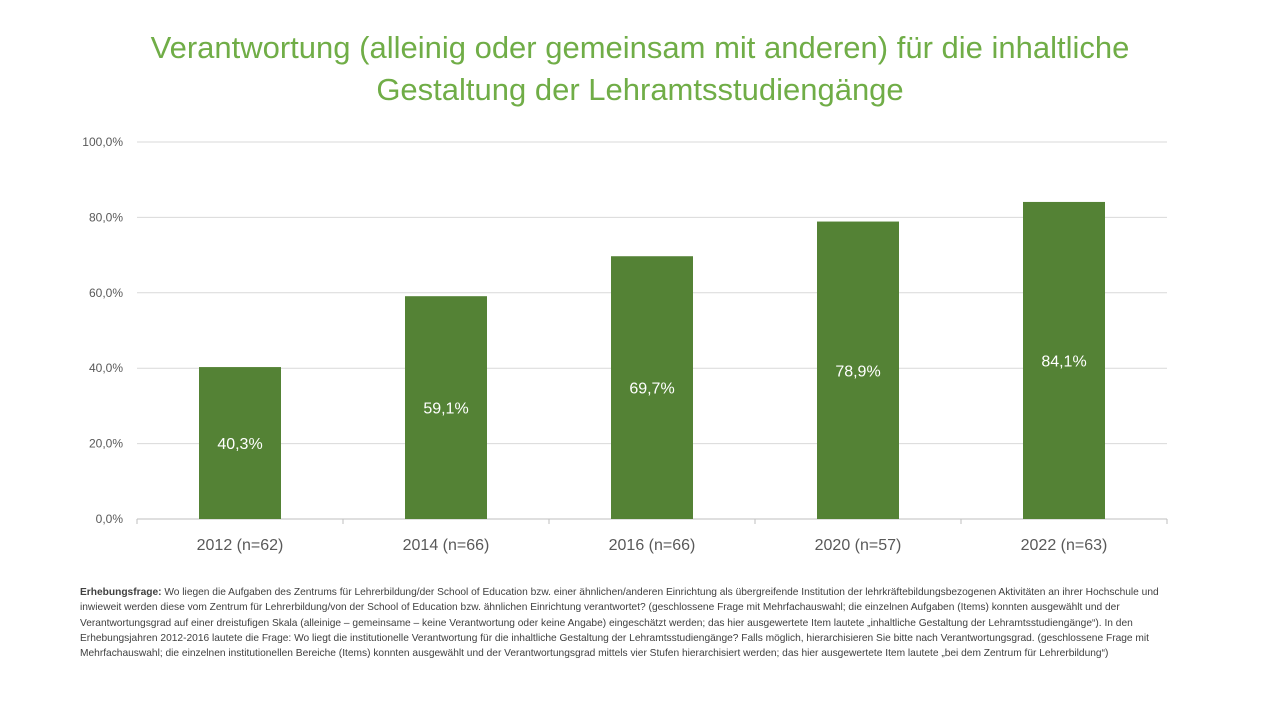 The image size is (1280, 720). I want to click on bar-data-label: 69,7%, so click(651, 389).